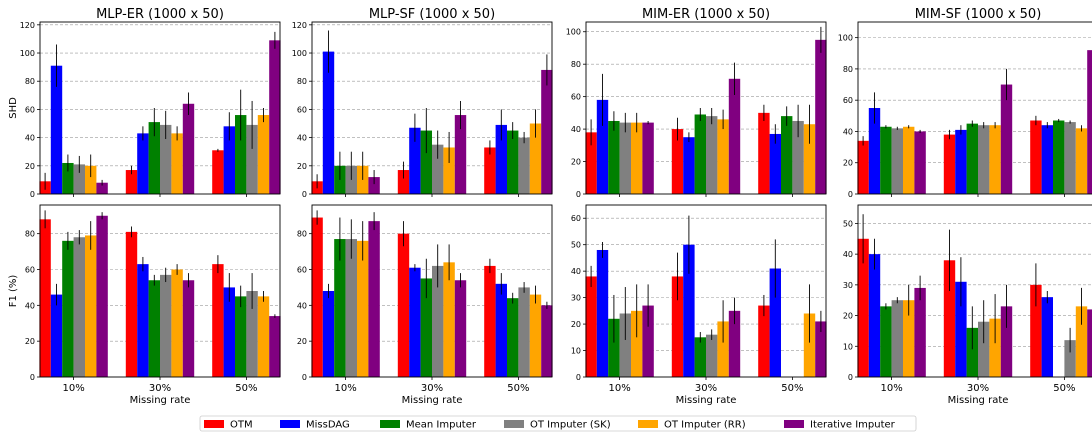  What do you see at coordinates (792, 388) in the screenshot?
I see `x-tick-label: 50%` at bounding box center [792, 388].